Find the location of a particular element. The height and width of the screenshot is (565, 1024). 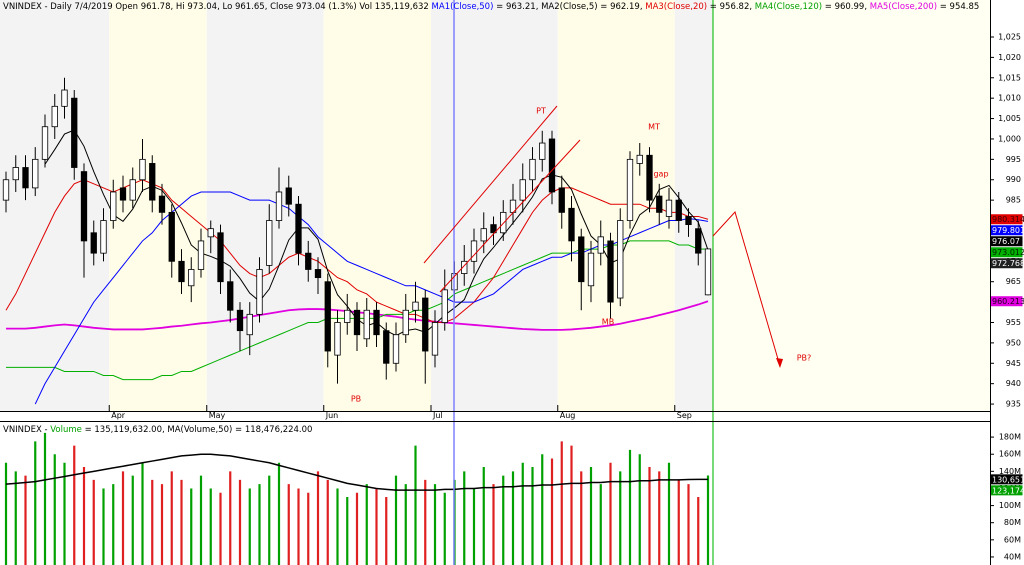

volume-tick-label: 40M is located at coordinates (1012, 556).